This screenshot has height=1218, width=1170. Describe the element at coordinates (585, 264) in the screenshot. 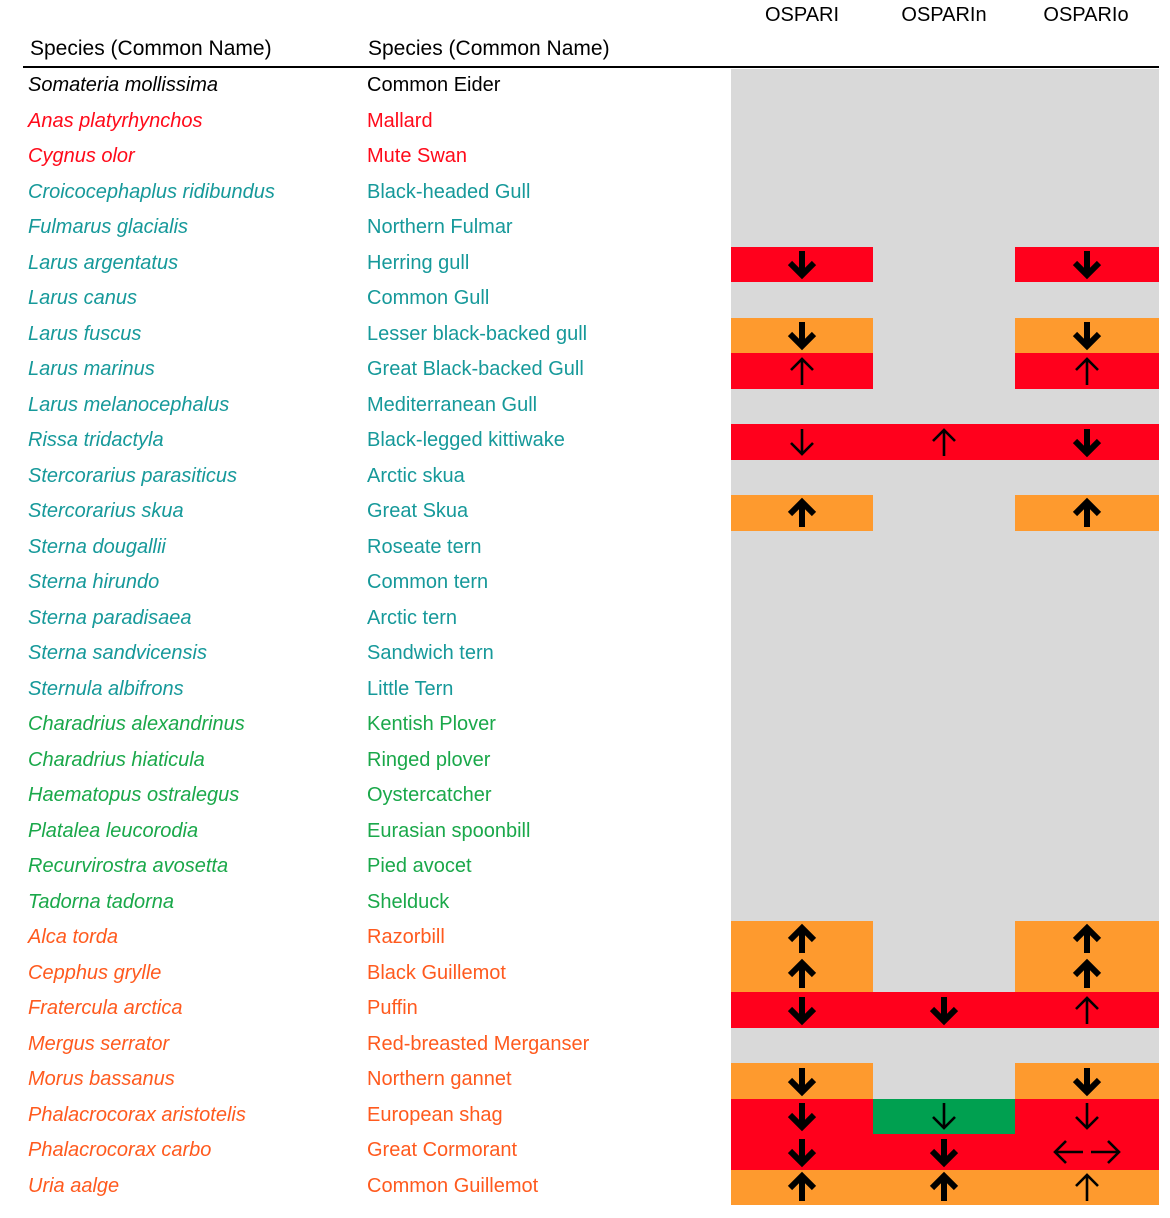

I see `table-row: Larus argentatus Herring gull` at that location.